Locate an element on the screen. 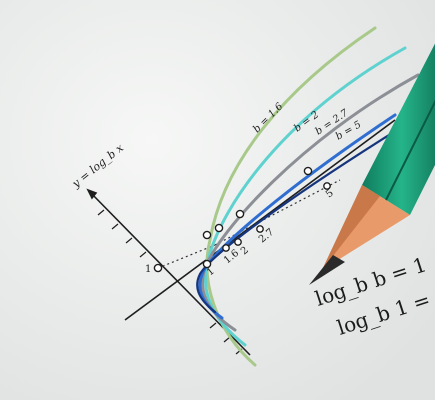 The width and height of the screenshot is (435, 400). marked-points is located at coordinates (242, 219).